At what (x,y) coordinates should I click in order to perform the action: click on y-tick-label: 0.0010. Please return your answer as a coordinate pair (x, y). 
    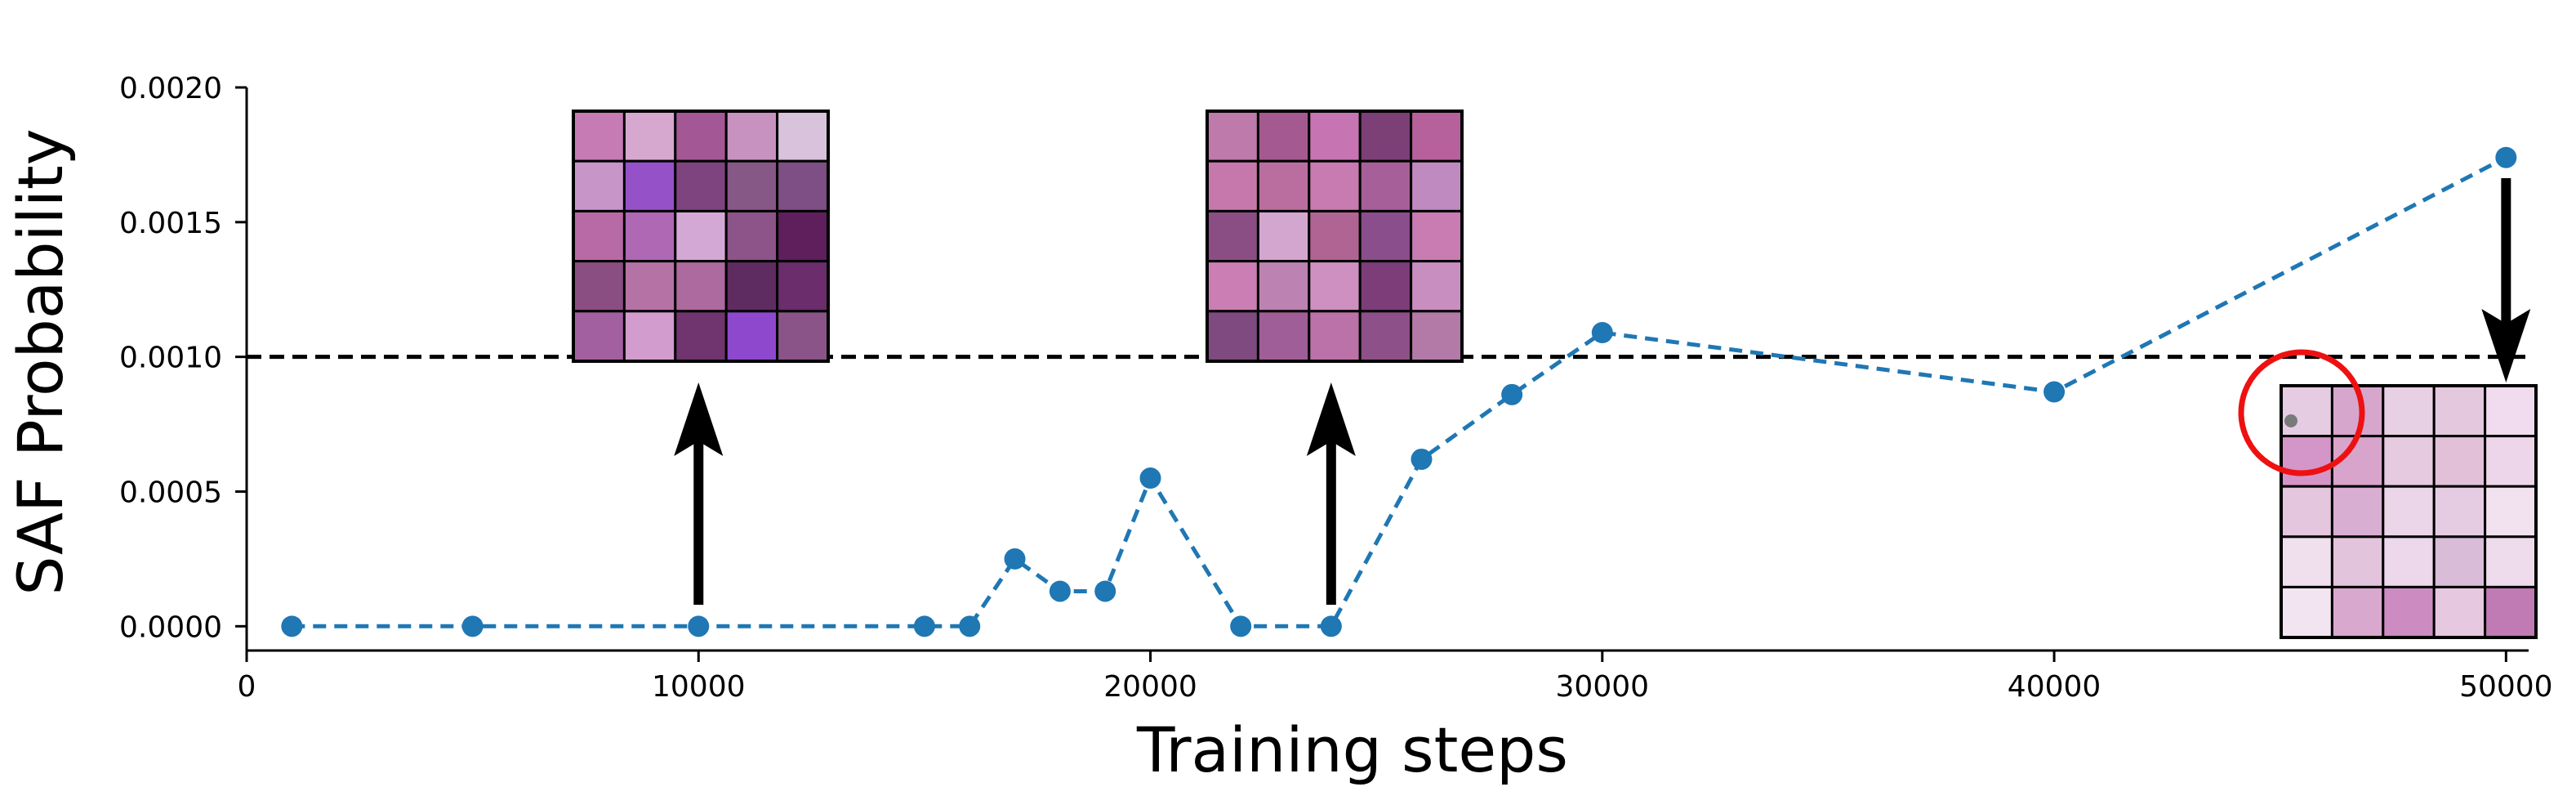
    Looking at the image, I should click on (170, 358).